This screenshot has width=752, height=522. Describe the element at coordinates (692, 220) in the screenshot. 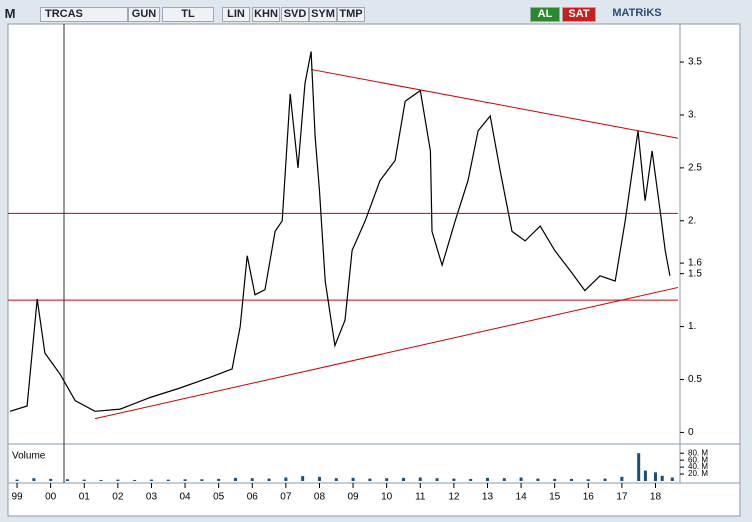

I see `y-tick-label: 2.` at that location.